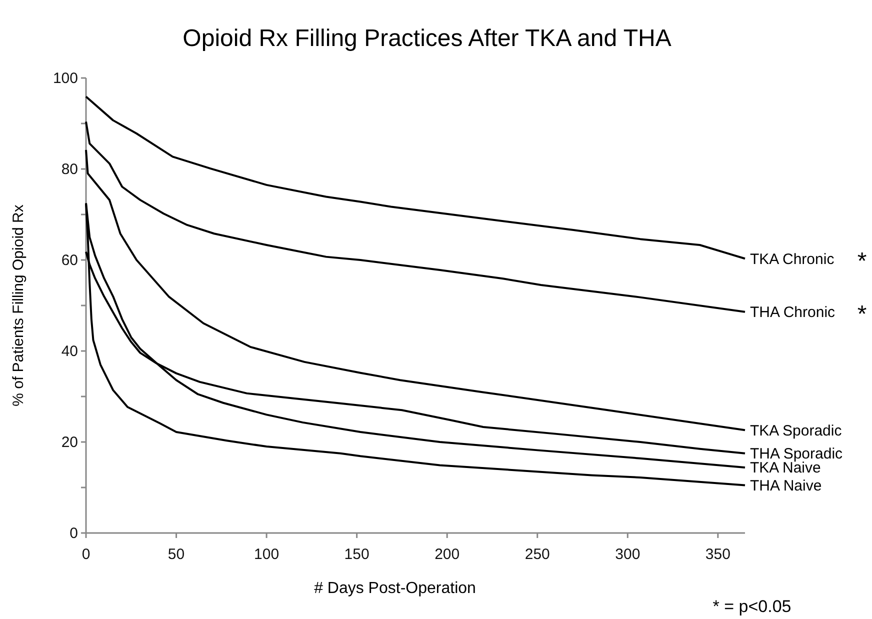  I want to click on series-label: THA Chronic, so click(793, 313).